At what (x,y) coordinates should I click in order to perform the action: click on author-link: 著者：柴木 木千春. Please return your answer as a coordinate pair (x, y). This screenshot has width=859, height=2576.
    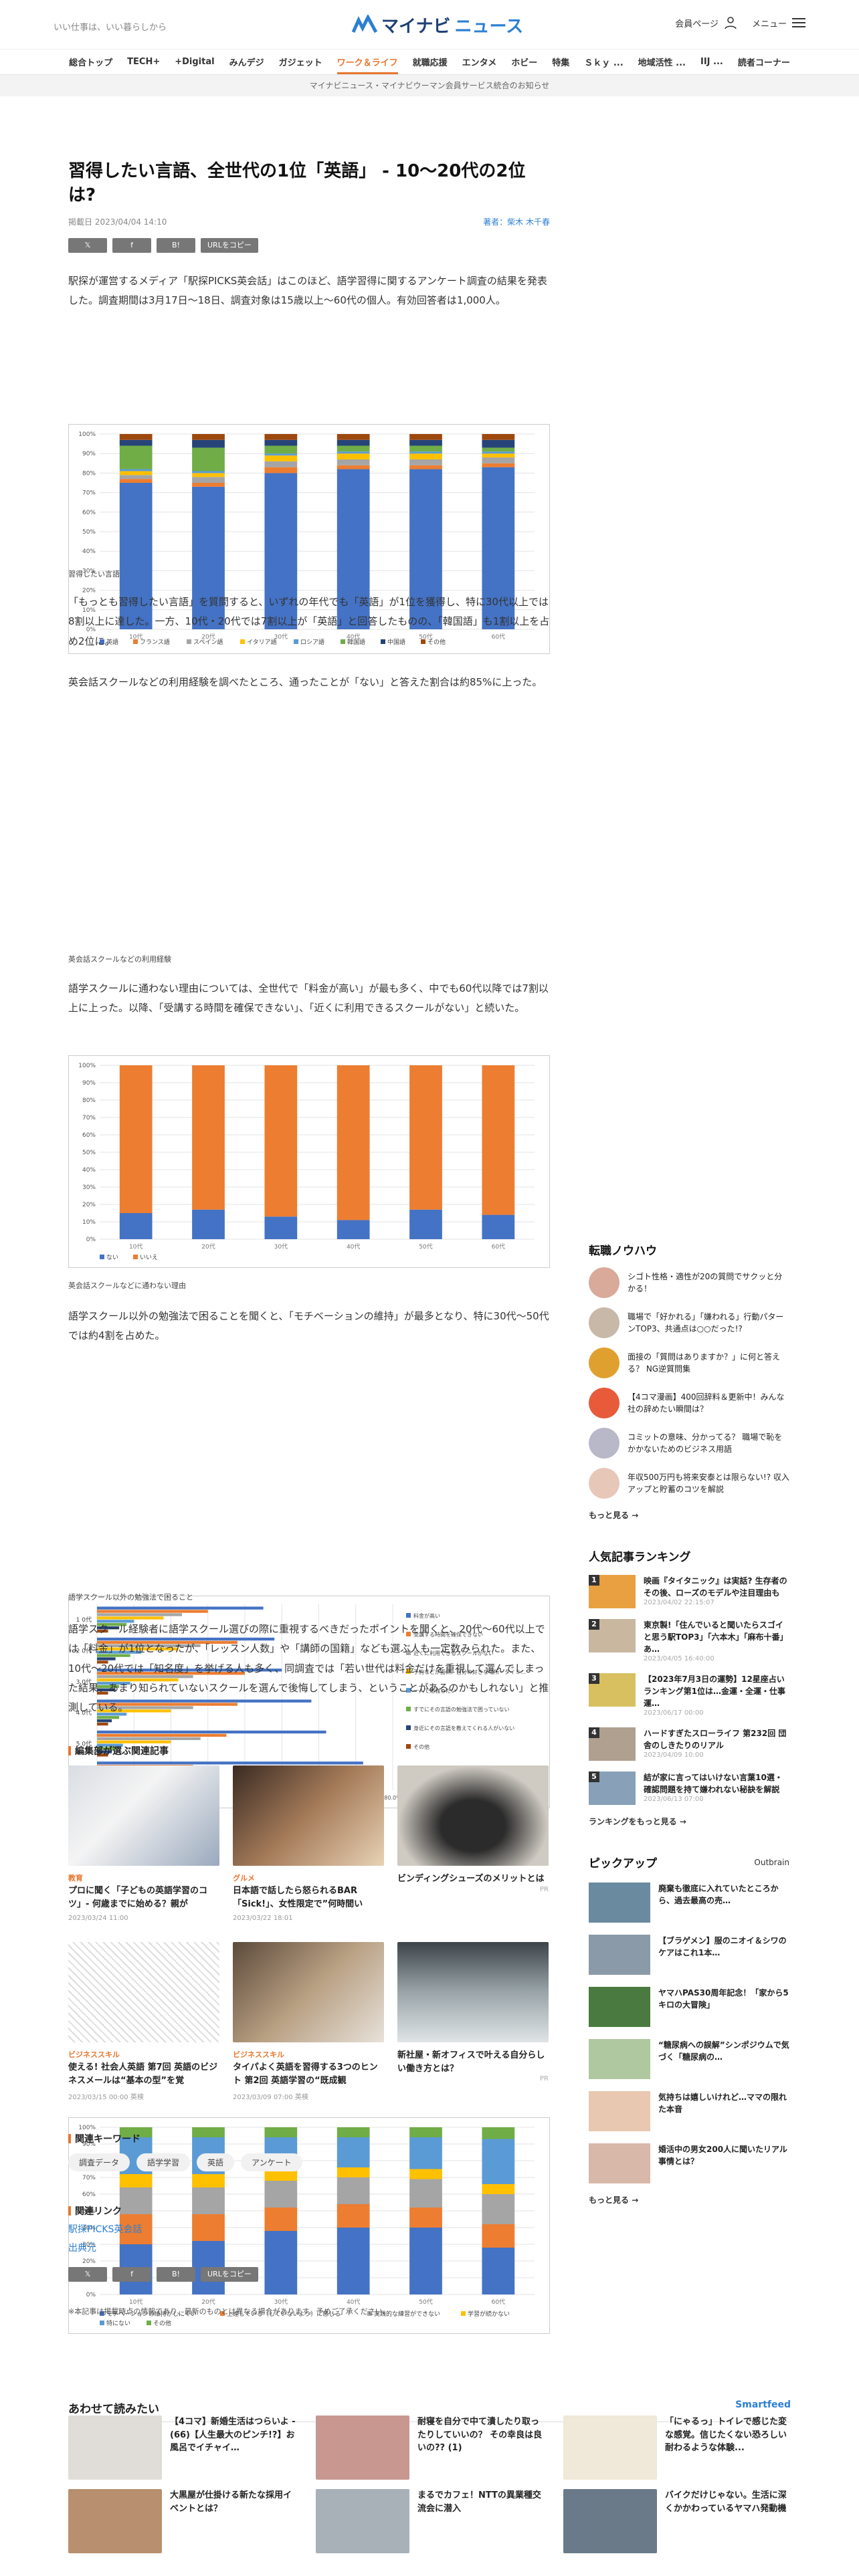
    Looking at the image, I should click on (516, 222).